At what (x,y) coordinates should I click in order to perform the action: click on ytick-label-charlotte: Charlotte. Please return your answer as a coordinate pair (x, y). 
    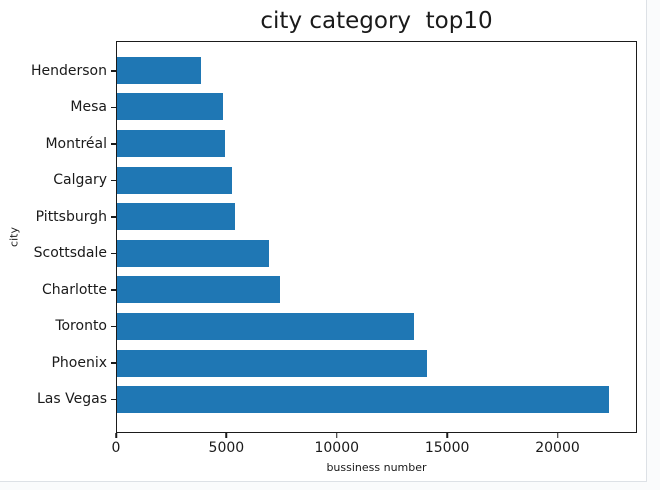
    Looking at the image, I should click on (74, 289).